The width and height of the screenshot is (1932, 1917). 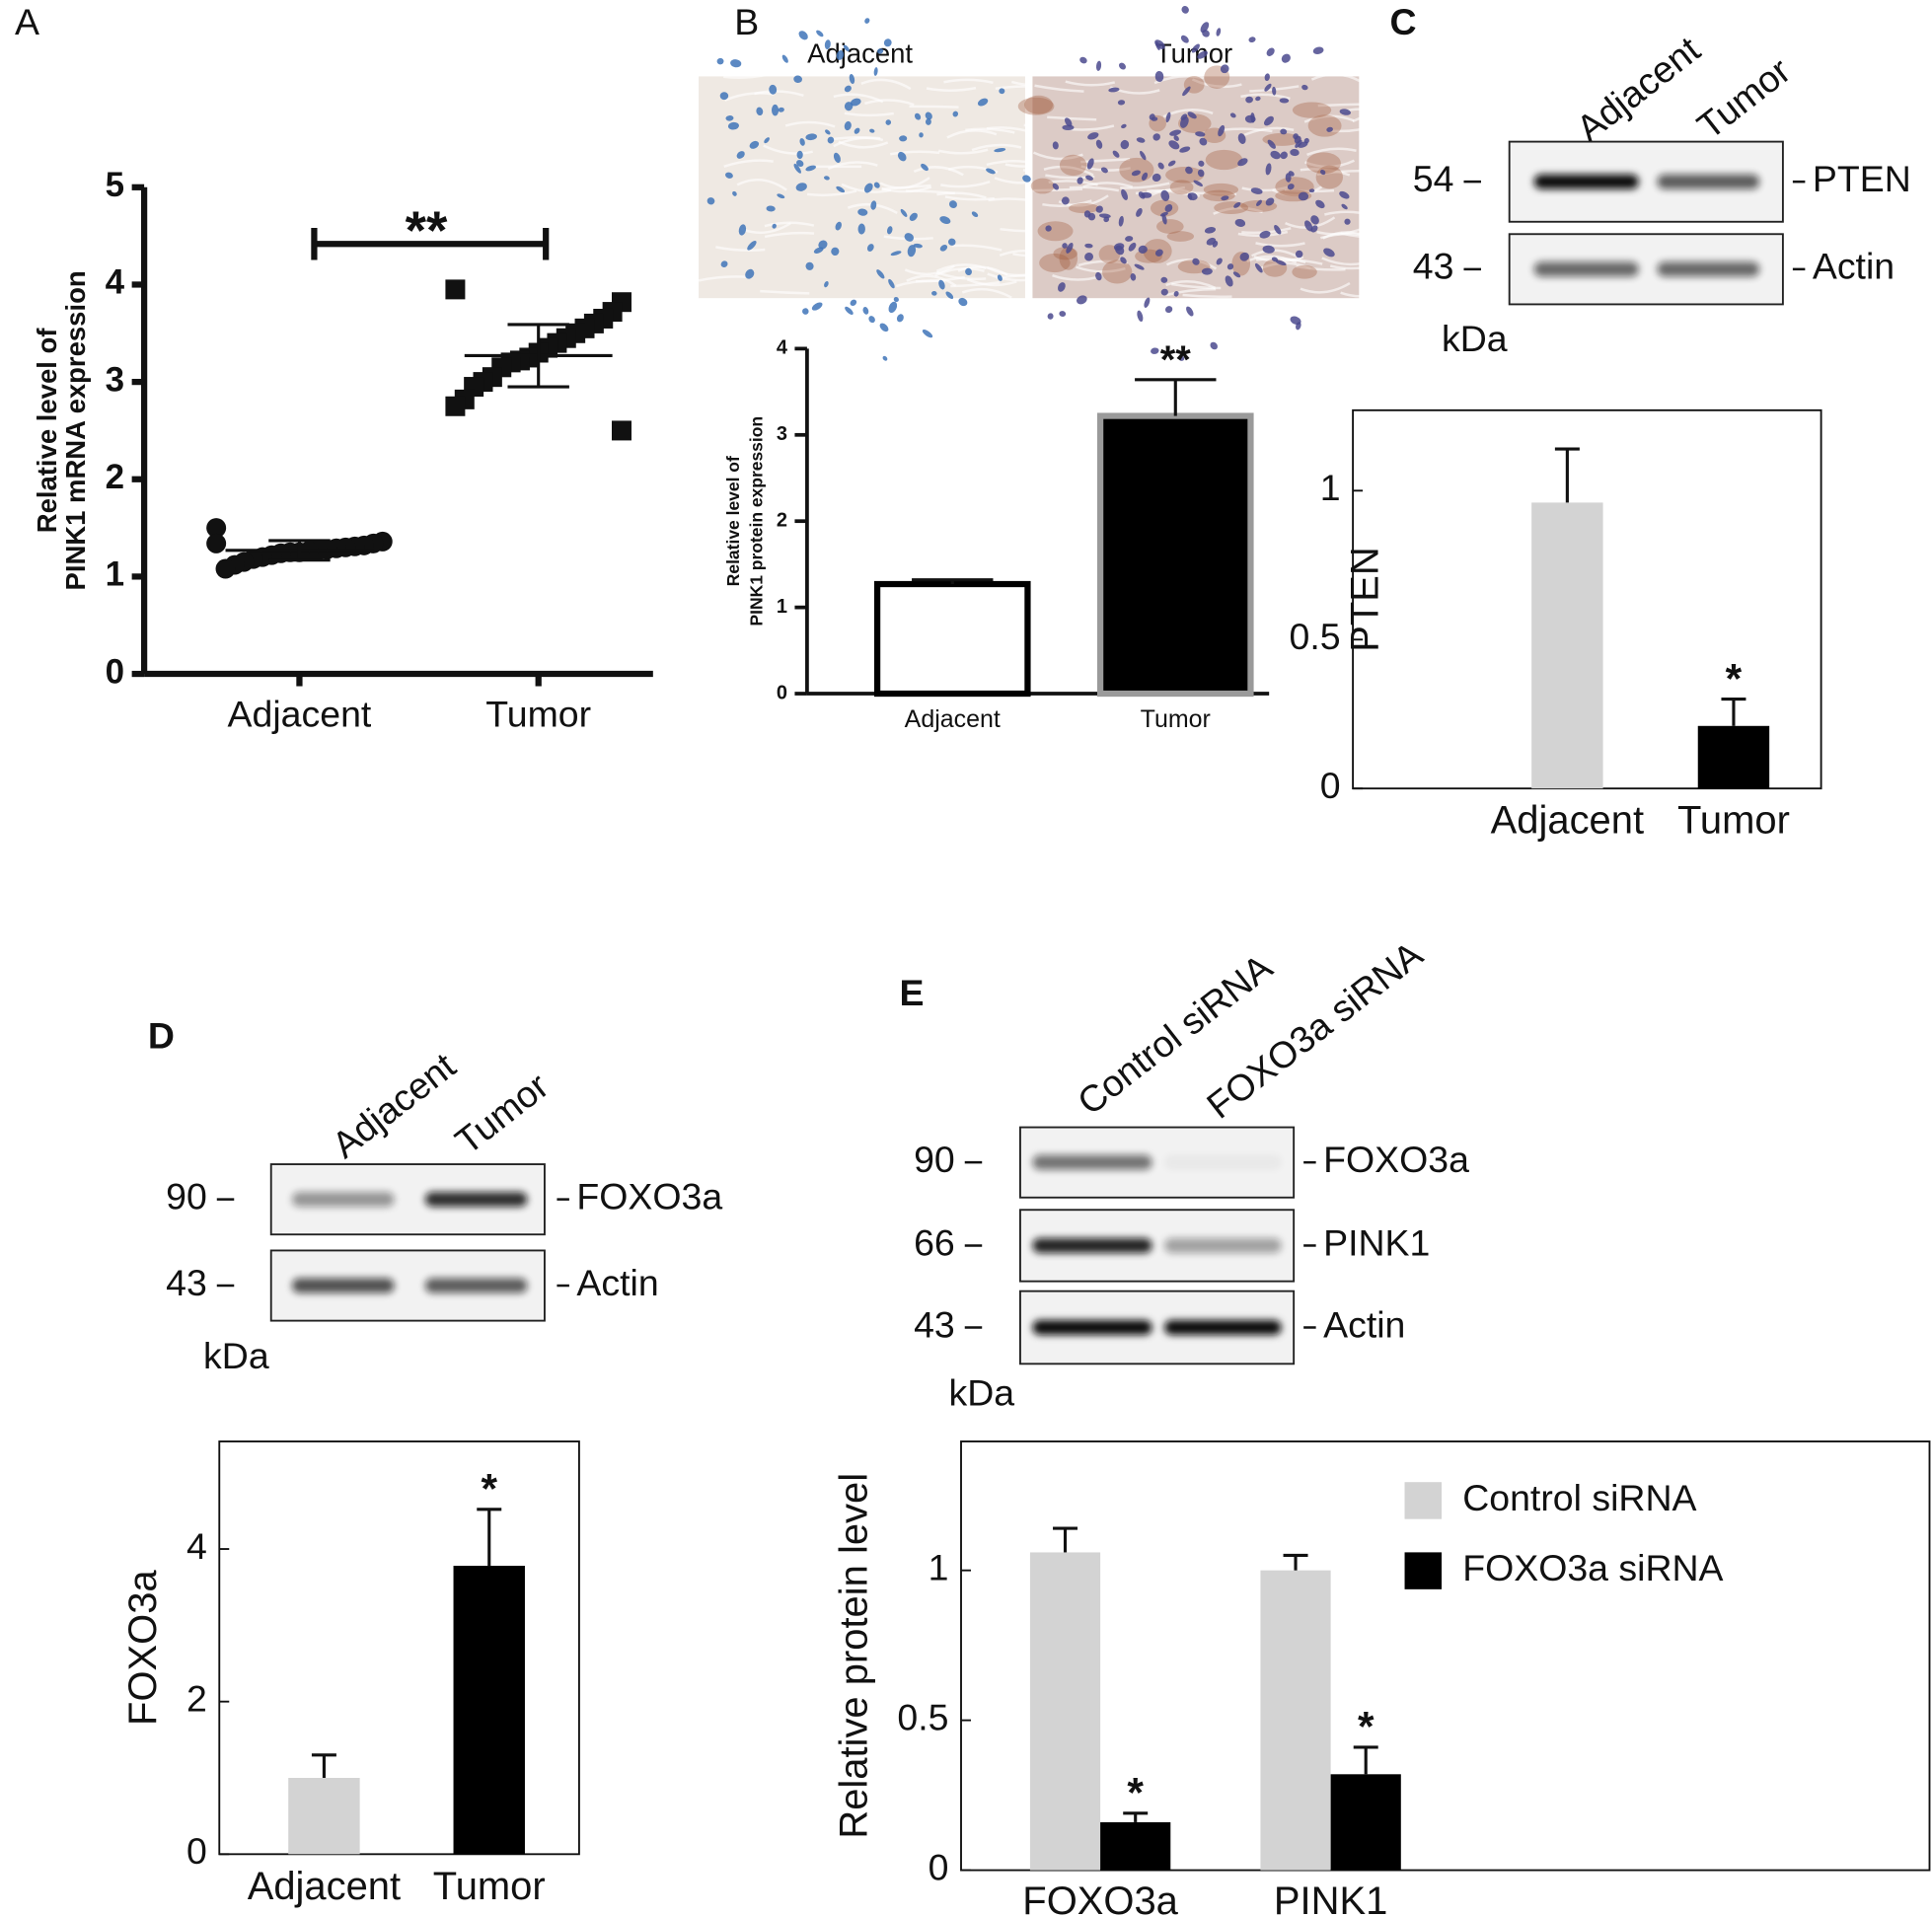 I want to click on protein-label: Actin, so click(x=1854, y=266).